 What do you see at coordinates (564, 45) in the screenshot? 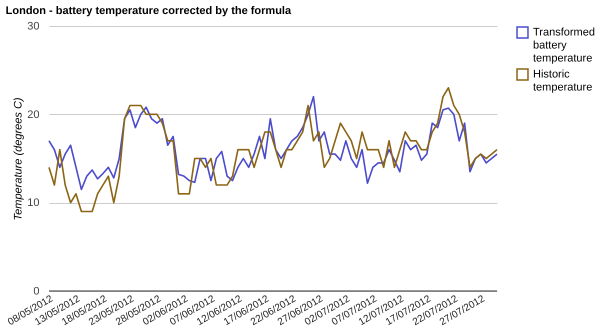
I see `legend-label: Transformed battery temperature` at bounding box center [564, 45].